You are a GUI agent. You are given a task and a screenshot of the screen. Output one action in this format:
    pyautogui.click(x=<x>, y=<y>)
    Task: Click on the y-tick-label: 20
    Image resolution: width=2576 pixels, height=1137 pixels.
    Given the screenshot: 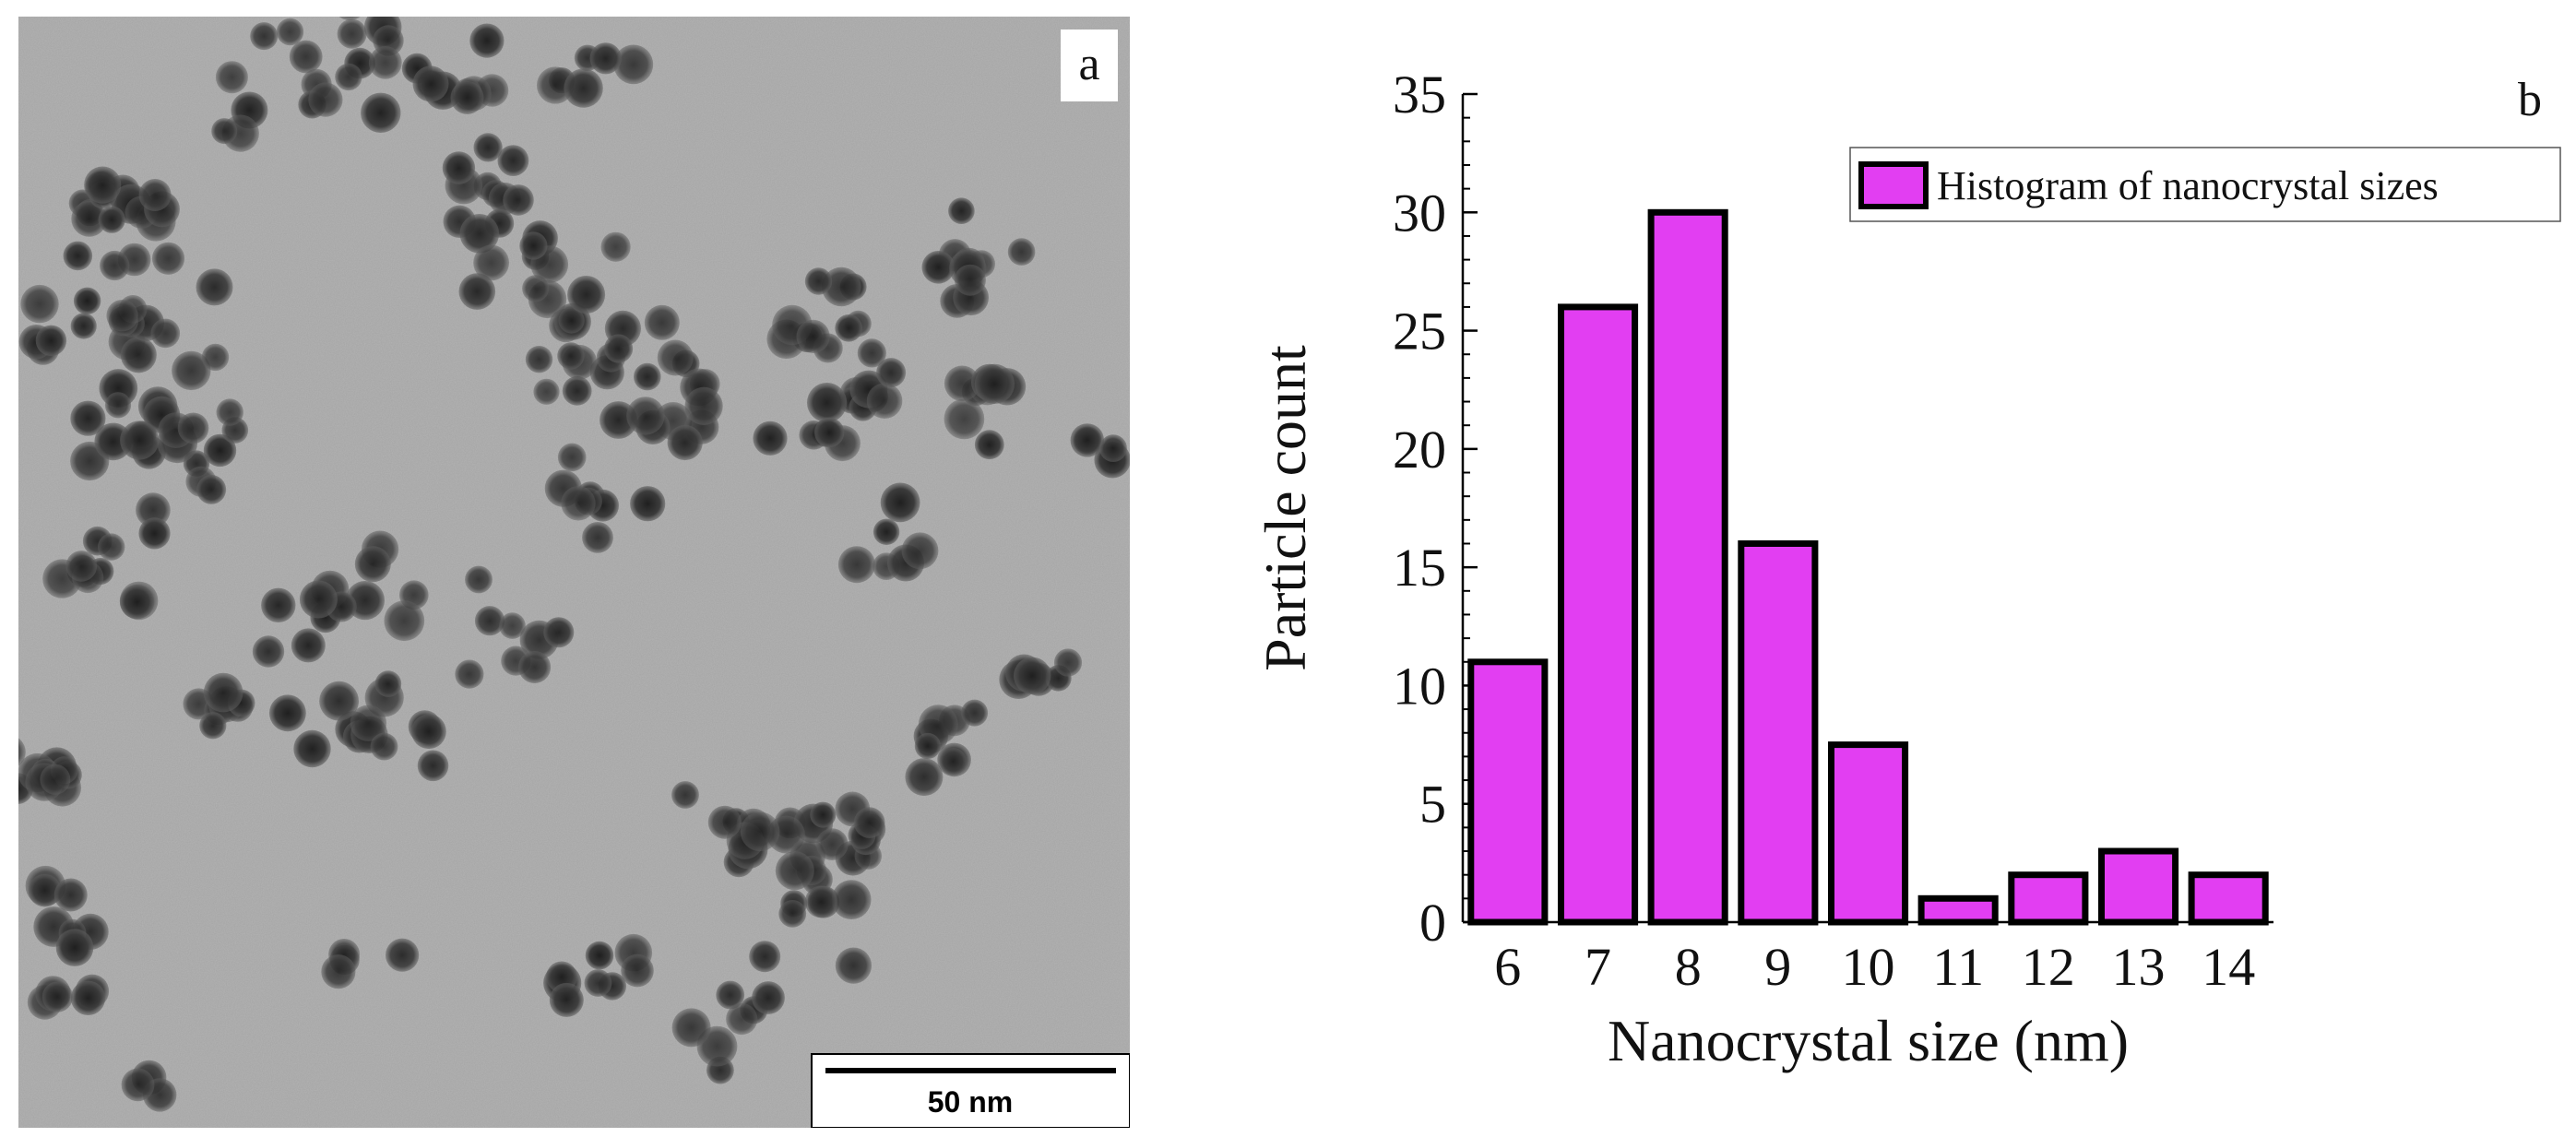 What is the action you would take?
    pyautogui.click(x=1419, y=450)
    